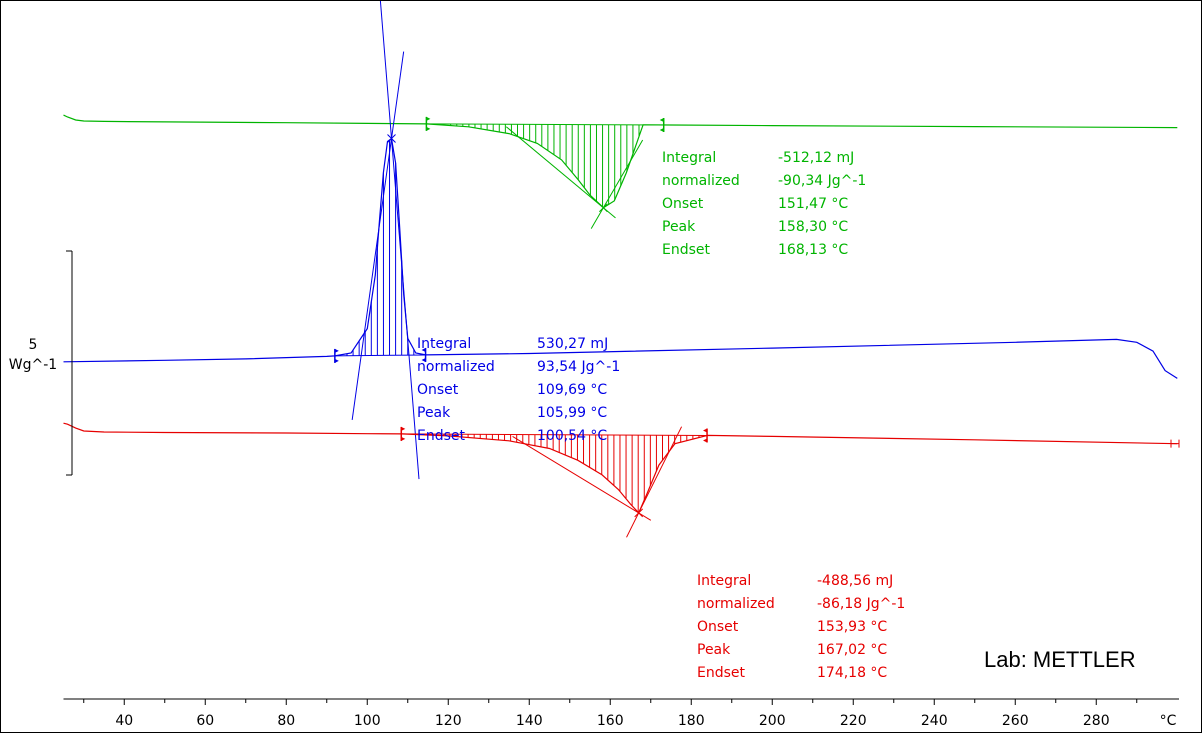  What do you see at coordinates (813, 250) in the screenshot?
I see `annotation-value: 168,13 °C` at bounding box center [813, 250].